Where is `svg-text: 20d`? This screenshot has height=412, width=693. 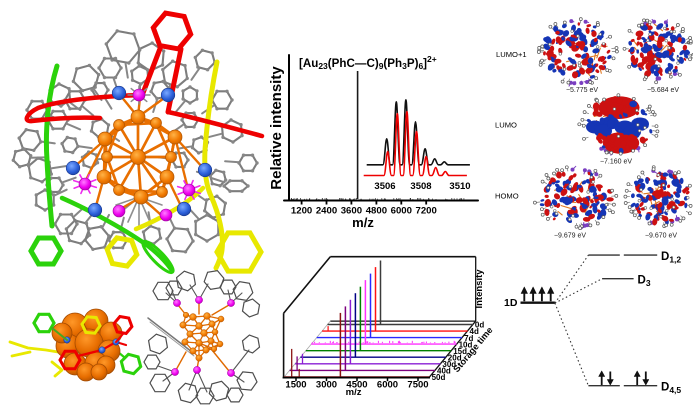 svg-text: 20d is located at coordinates (455, 357).